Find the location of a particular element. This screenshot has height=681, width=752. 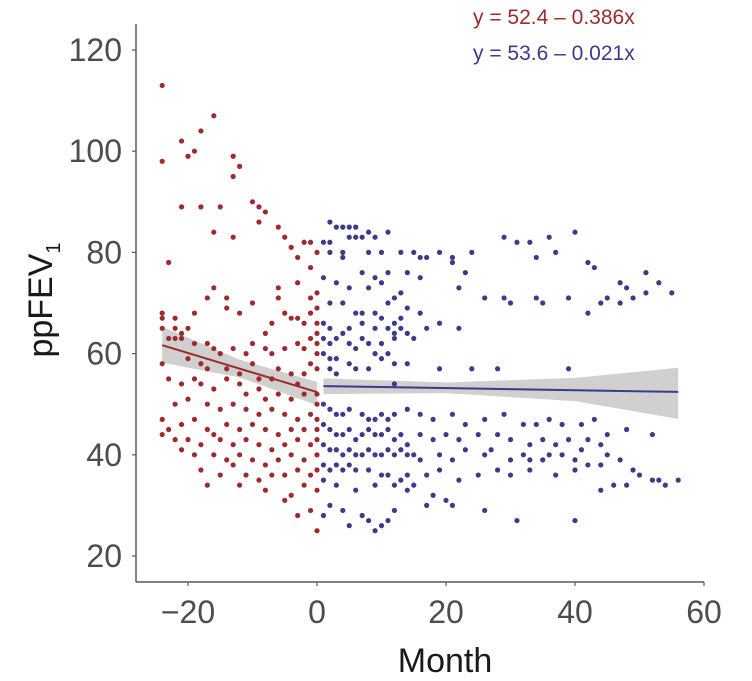

x-tick-label: 60 is located at coordinates (704, 612).